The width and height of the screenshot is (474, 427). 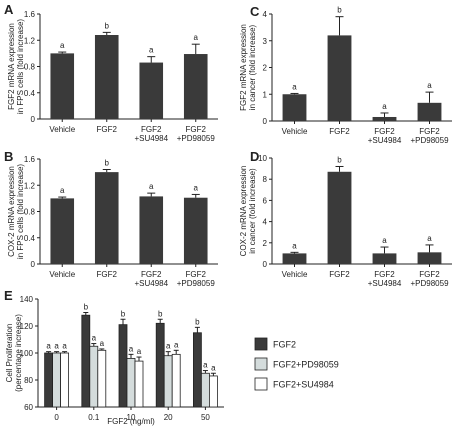 What do you see at coordinates (303, 385) in the screenshot?
I see `legend-label: FGF2+SU4984` at bounding box center [303, 385].